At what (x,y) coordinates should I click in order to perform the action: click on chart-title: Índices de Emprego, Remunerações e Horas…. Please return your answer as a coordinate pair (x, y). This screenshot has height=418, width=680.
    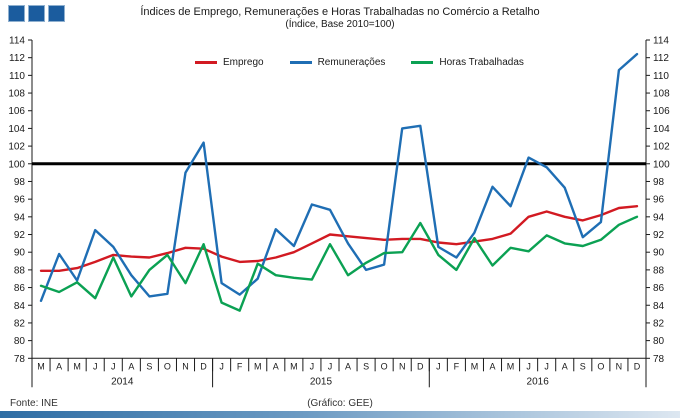
    Looking at the image, I should click on (340, 12).